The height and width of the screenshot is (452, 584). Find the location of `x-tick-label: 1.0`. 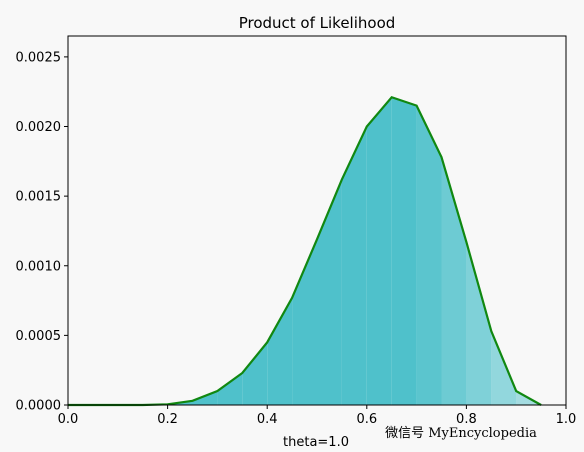

x-tick-label: 1.0 is located at coordinates (566, 419).